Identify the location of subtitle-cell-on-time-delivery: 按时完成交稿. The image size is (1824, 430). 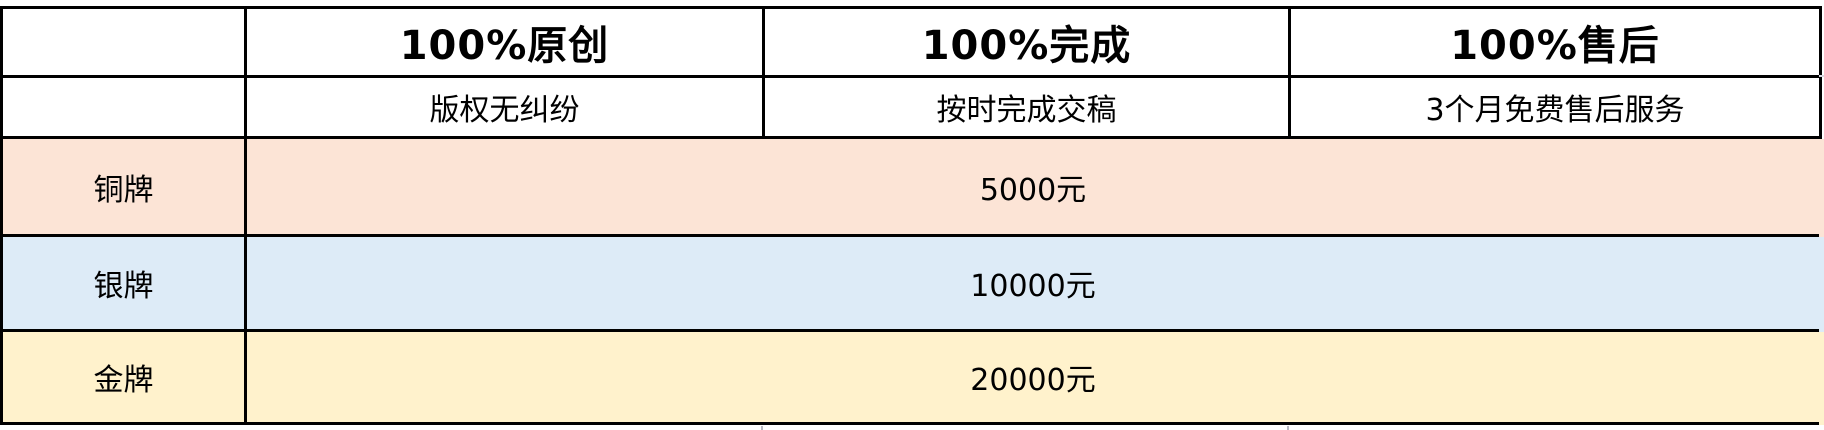
(1026, 107).